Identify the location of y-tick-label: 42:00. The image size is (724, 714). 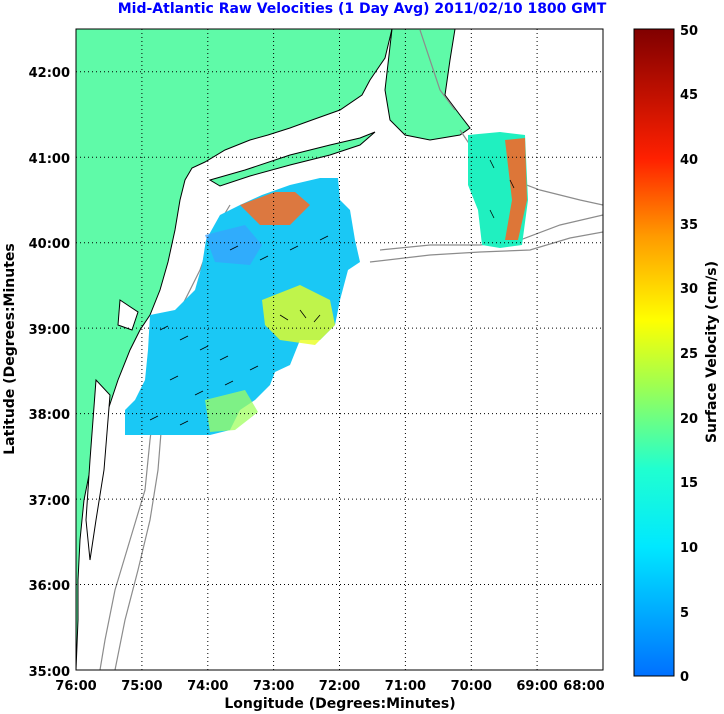
(49, 73).